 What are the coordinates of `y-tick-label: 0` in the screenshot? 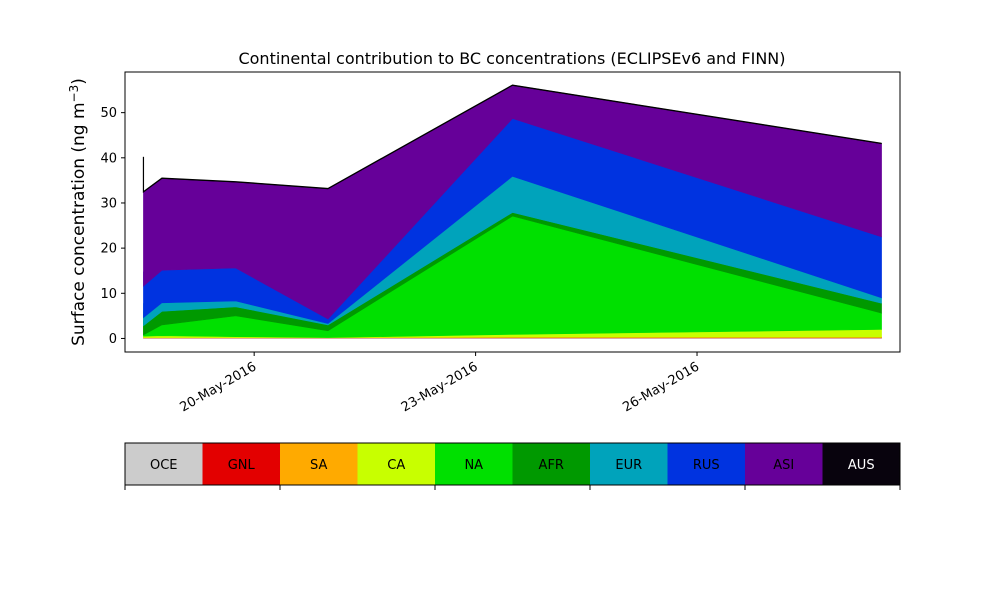 It's located at (113, 339).